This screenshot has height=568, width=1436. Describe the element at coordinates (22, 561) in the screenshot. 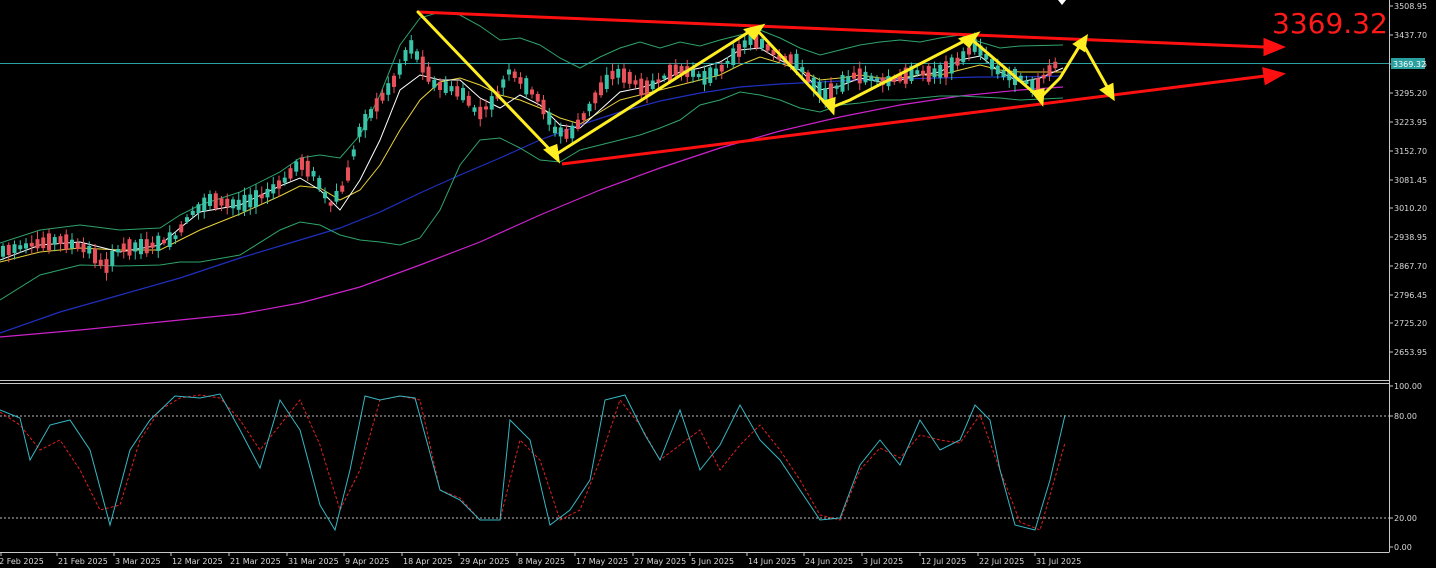

I see `time-tick-label: 12 Feb 2025` at that location.